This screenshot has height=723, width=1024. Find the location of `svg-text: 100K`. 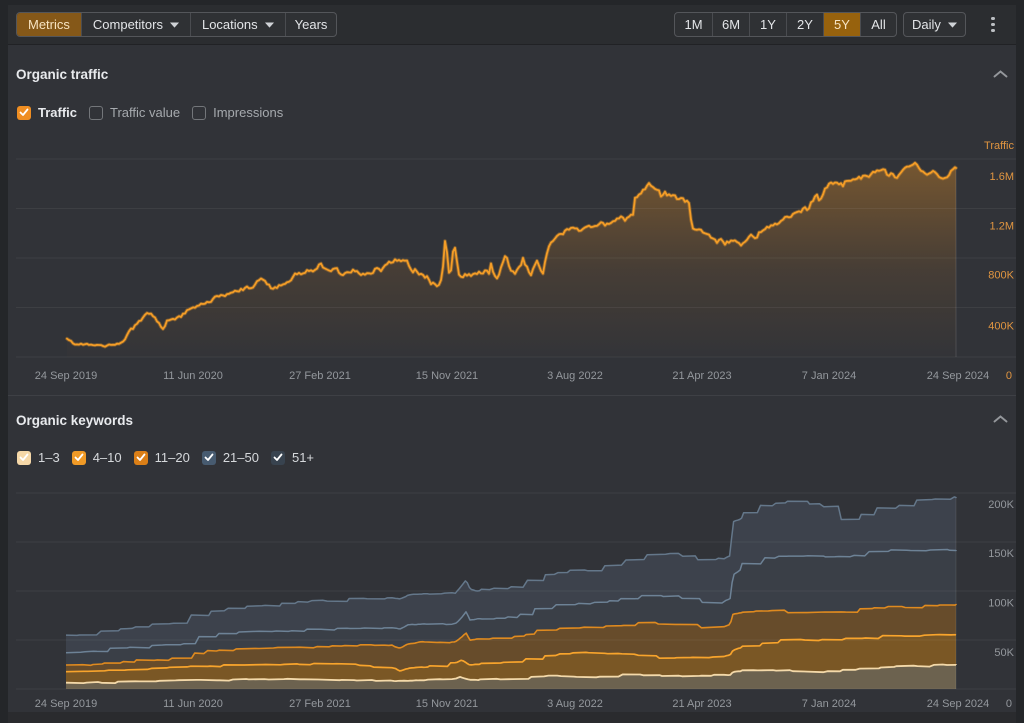

svg-text: 100K is located at coordinates (1001, 604).